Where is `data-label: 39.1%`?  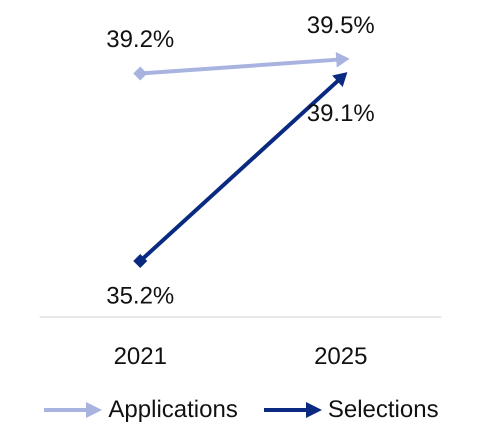
data-label: 39.1% is located at coordinates (340, 113).